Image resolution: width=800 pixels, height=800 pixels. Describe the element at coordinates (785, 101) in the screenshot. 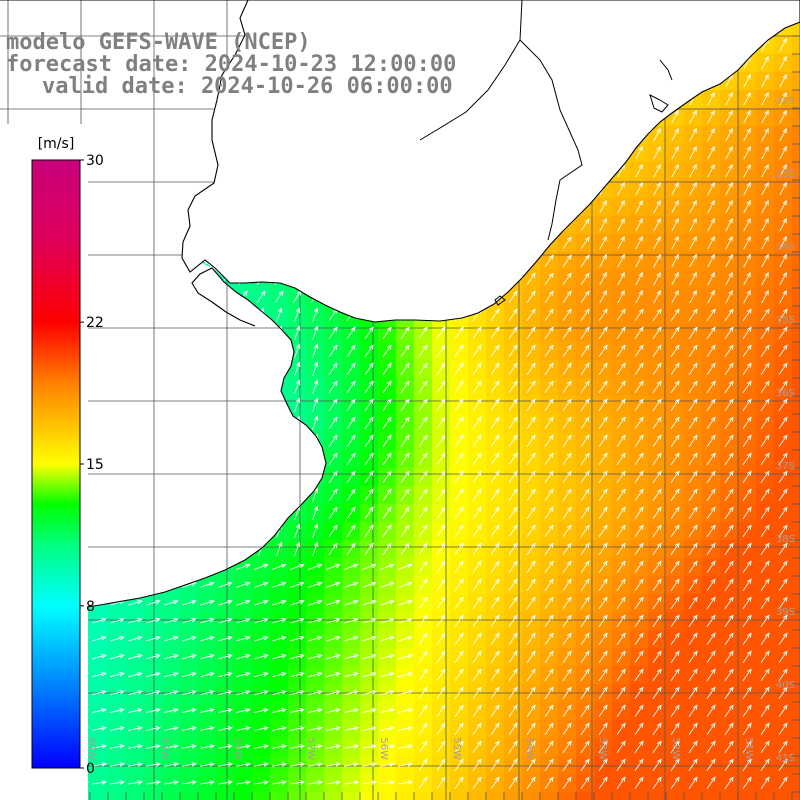

I see `lat-label: 32S` at that location.